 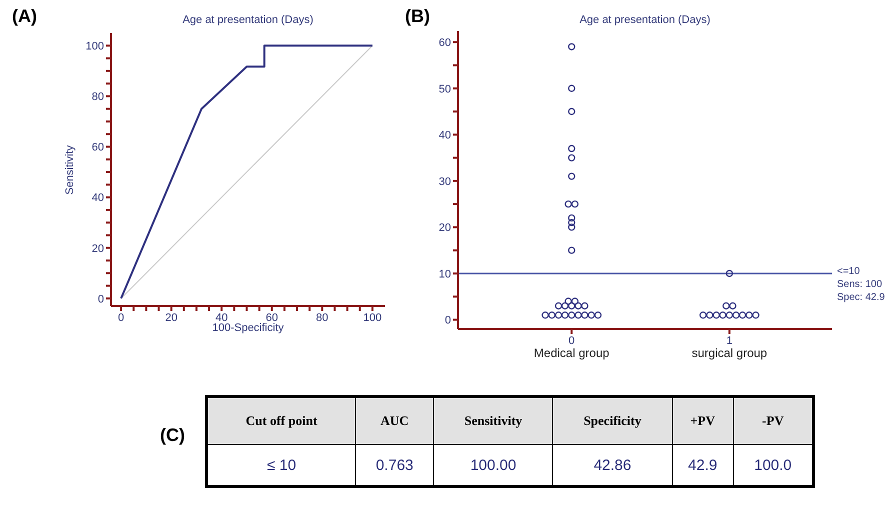 What do you see at coordinates (444, 274) in the screenshot?
I see `y-tick-label: 10` at bounding box center [444, 274].